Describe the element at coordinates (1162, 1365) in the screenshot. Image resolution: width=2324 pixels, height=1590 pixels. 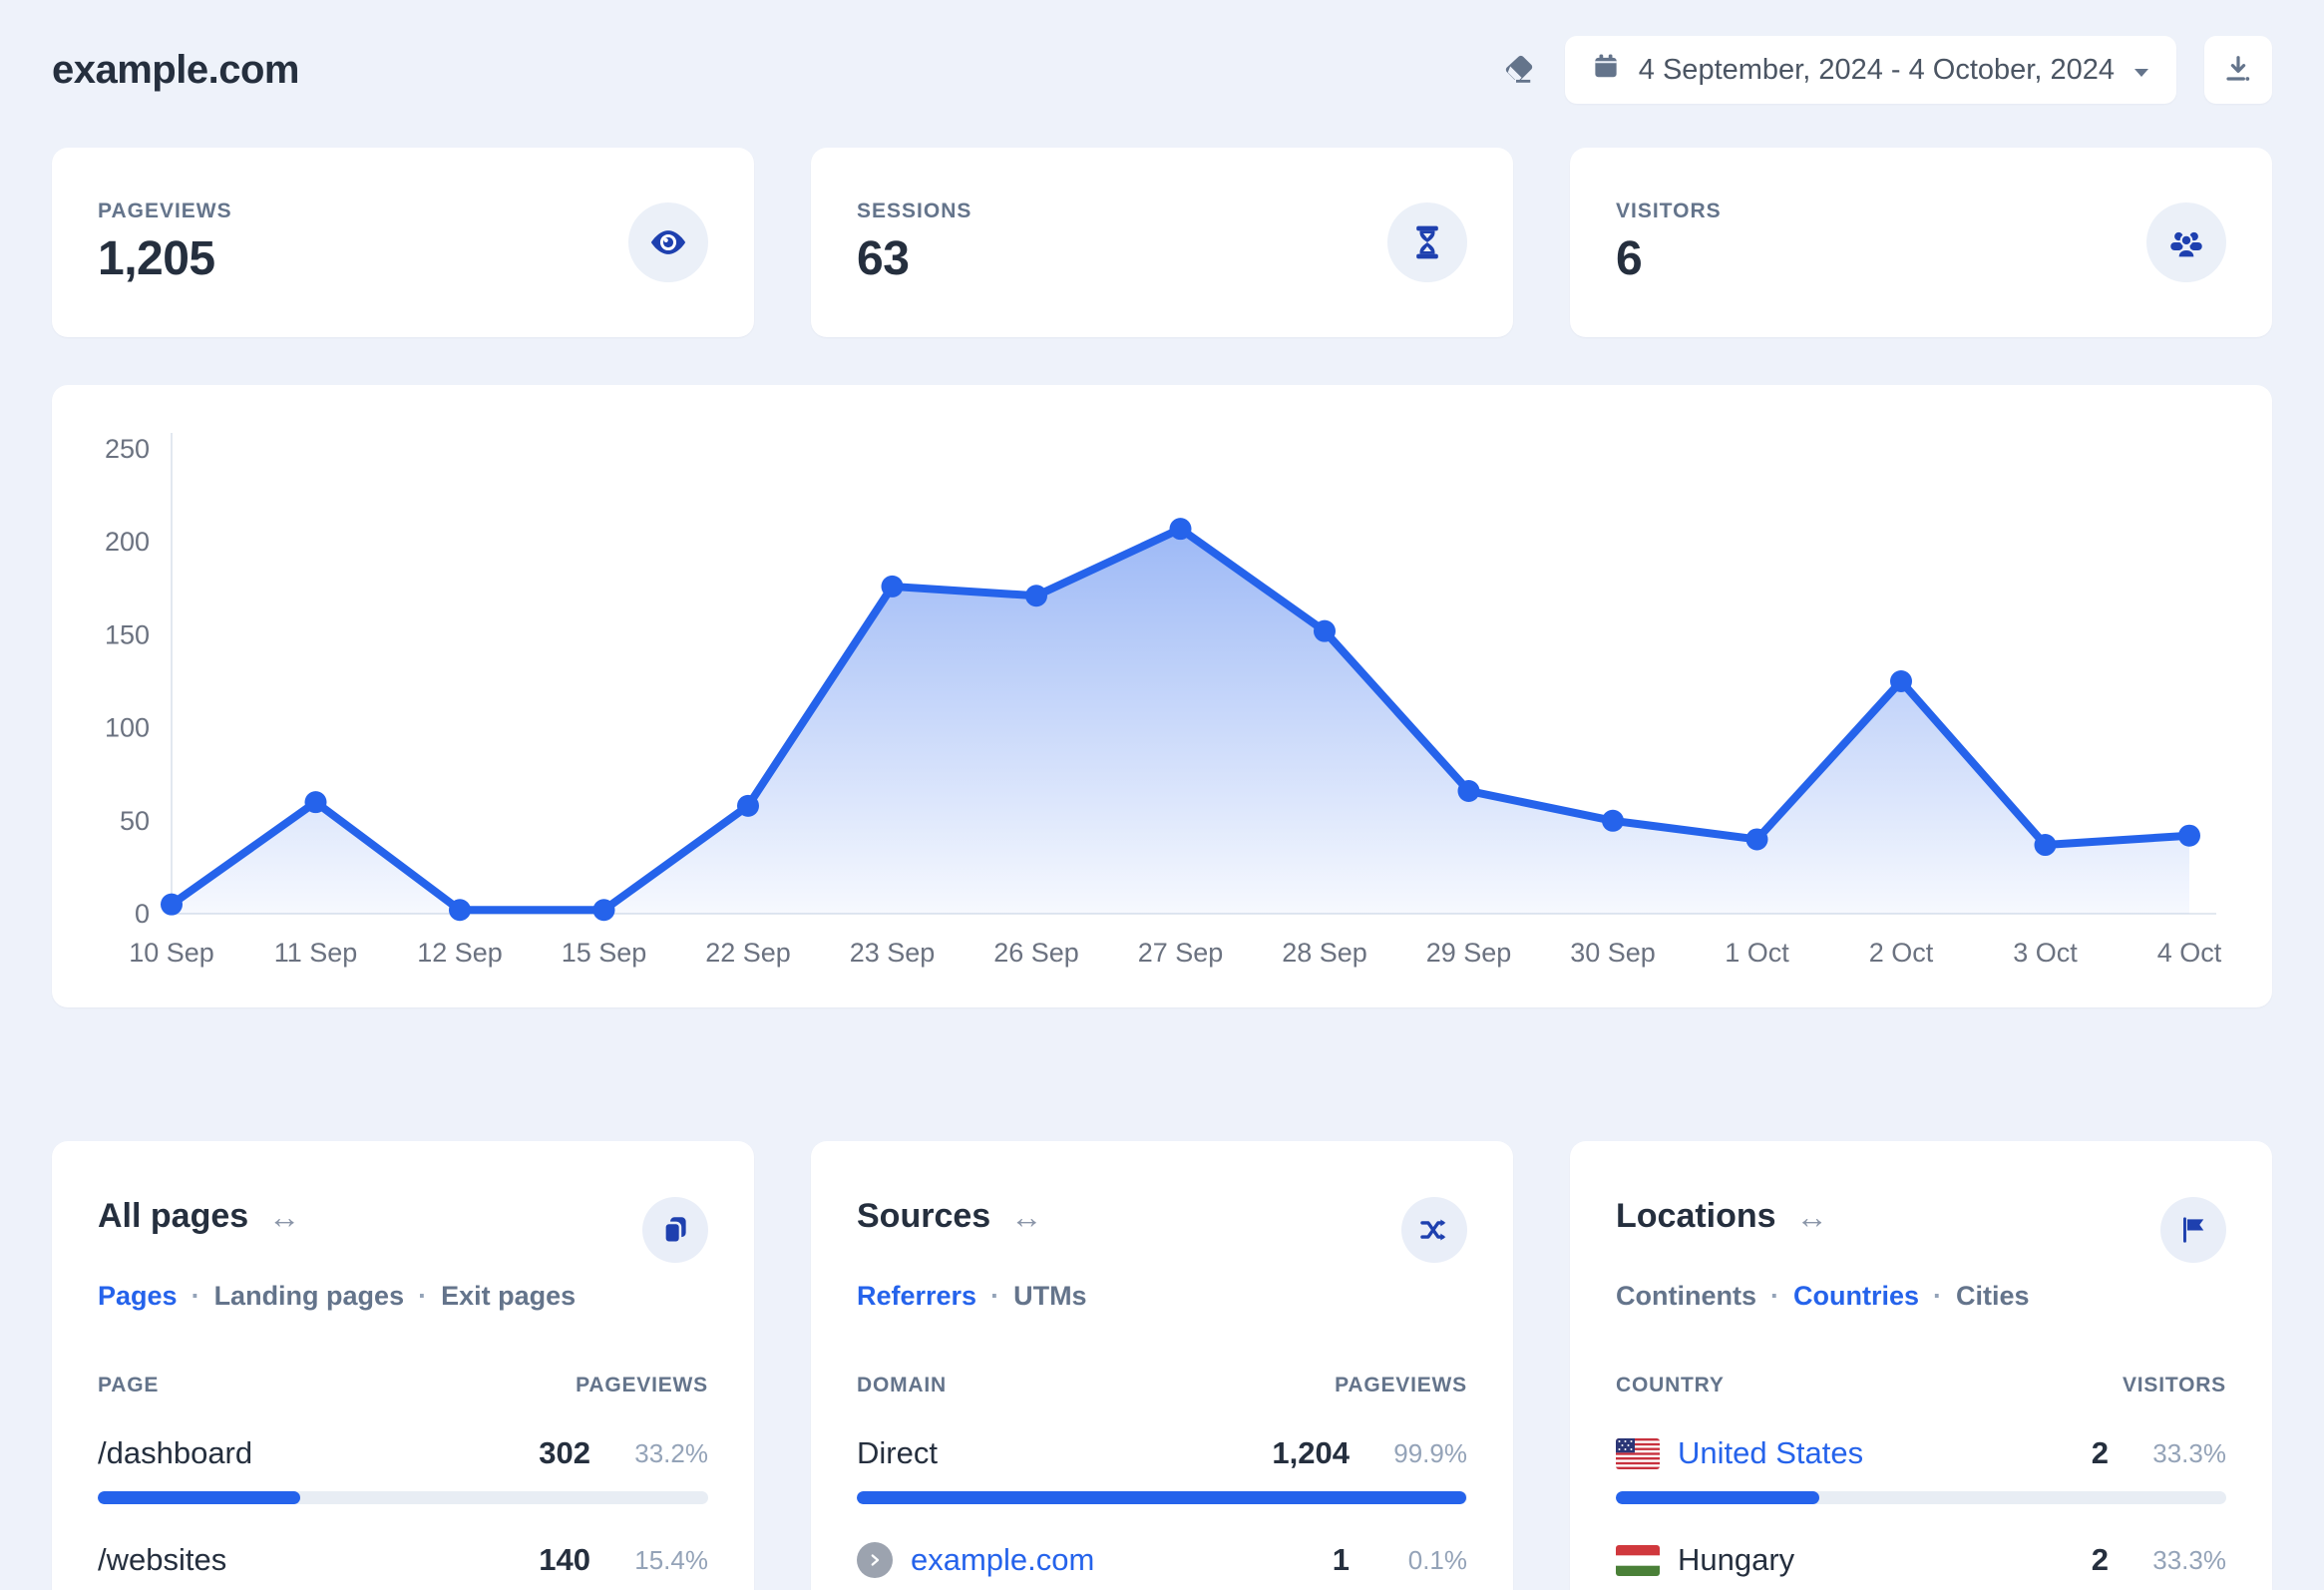
I see `sources-card: Sources ↔ Referrers UTMs DOM` at that location.